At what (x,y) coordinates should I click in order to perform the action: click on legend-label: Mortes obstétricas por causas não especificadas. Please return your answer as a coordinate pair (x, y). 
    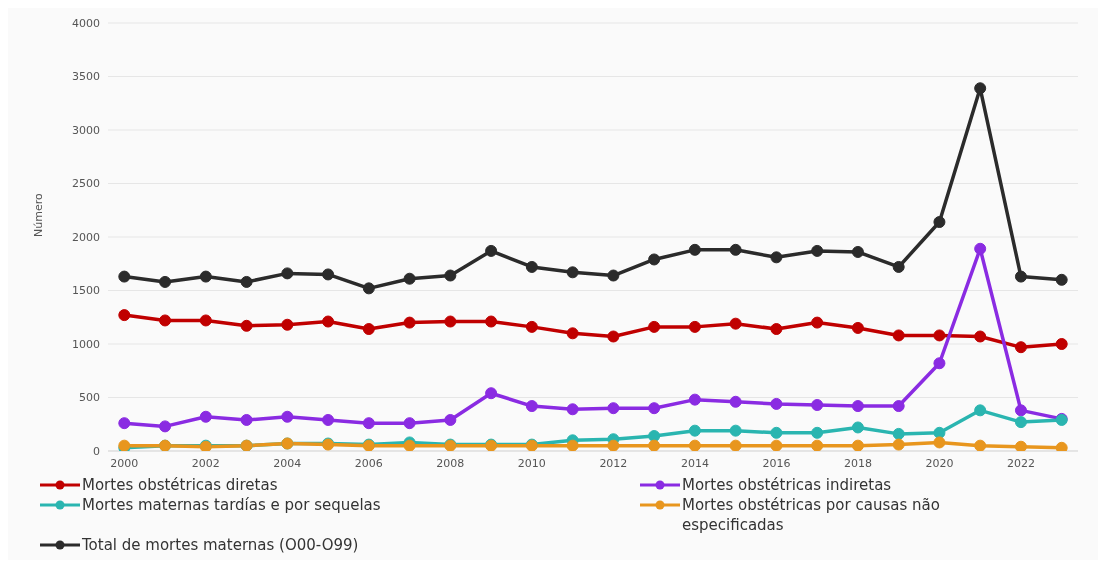
    Looking at the image, I should click on (811, 515).